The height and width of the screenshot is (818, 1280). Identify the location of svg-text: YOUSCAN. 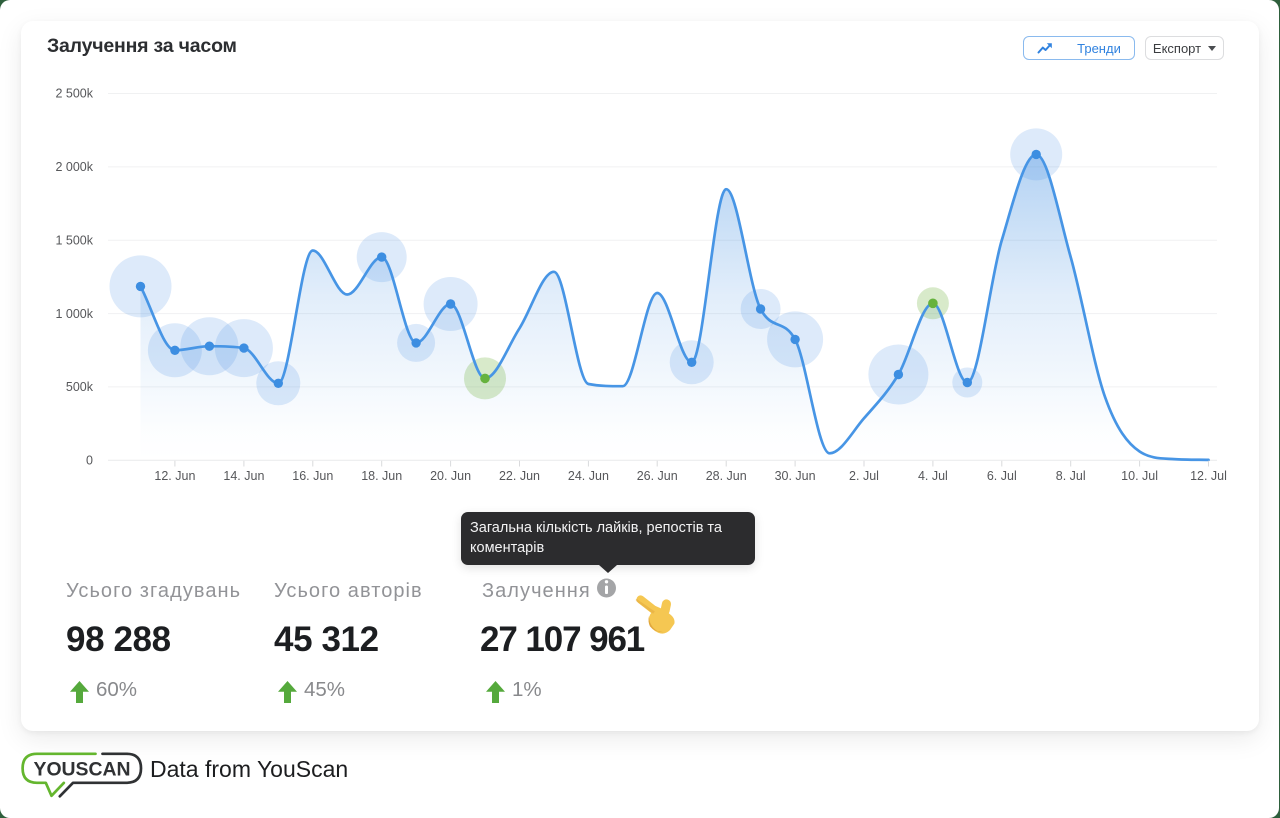
(82, 770).